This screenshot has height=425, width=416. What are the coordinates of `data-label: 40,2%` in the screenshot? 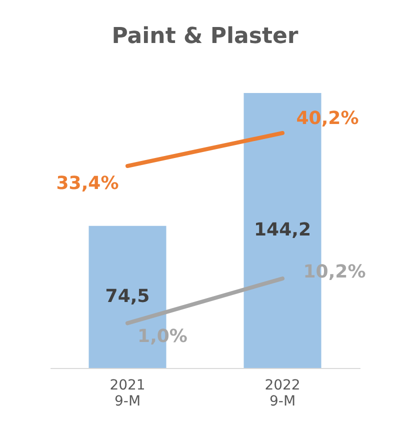 It's located at (327, 118).